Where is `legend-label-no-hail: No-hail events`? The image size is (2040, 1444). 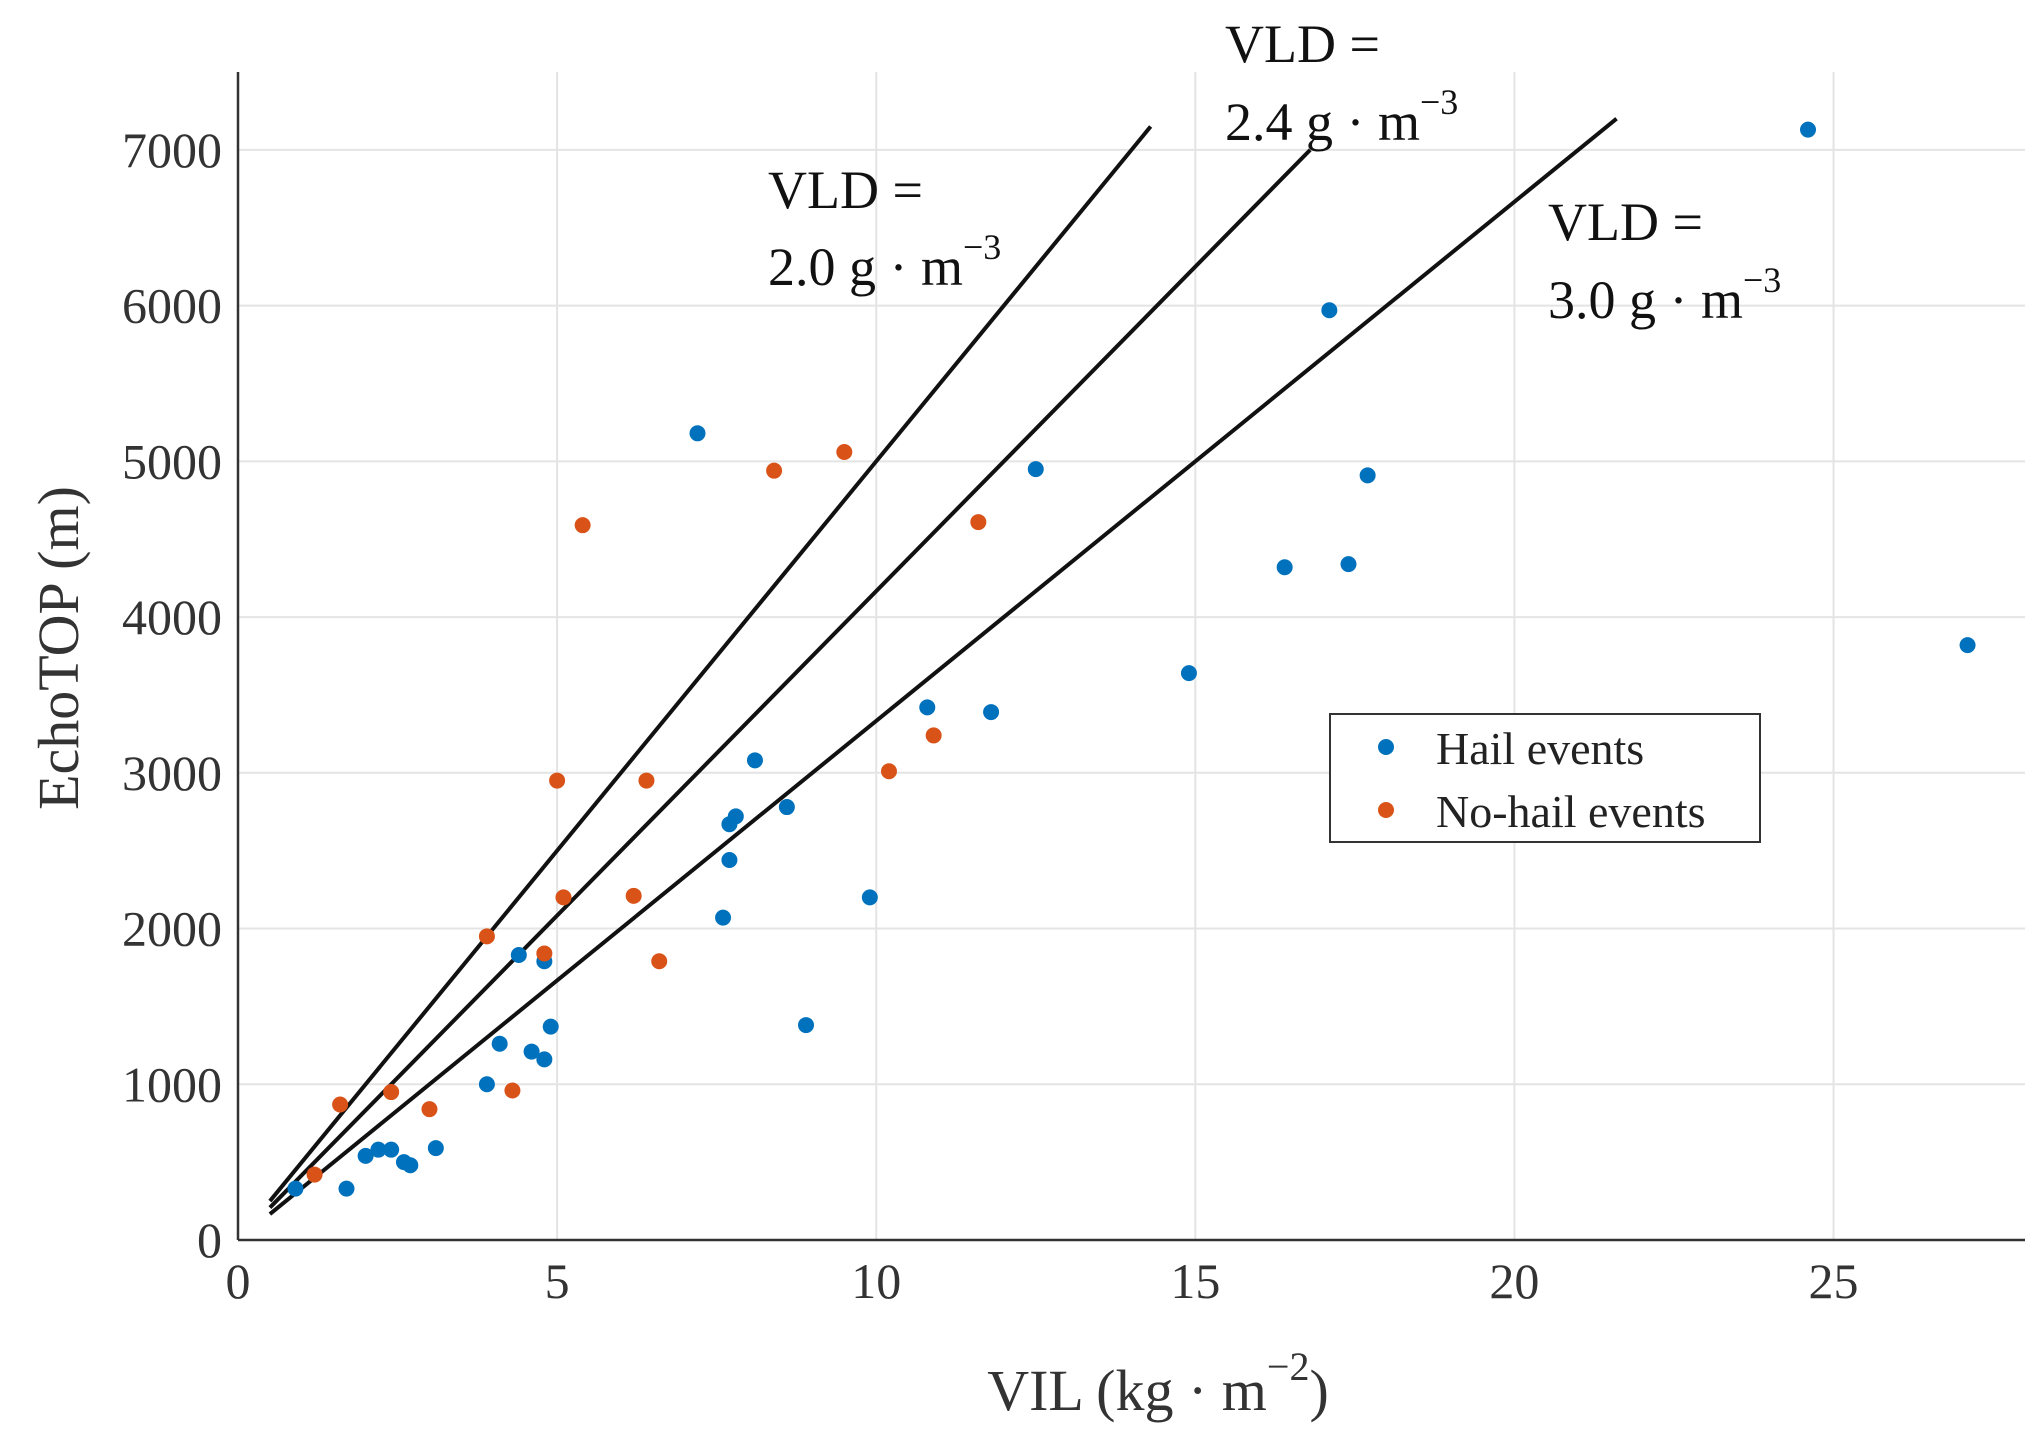
legend-label-no-hail: No-hail events is located at coordinates (1571, 811).